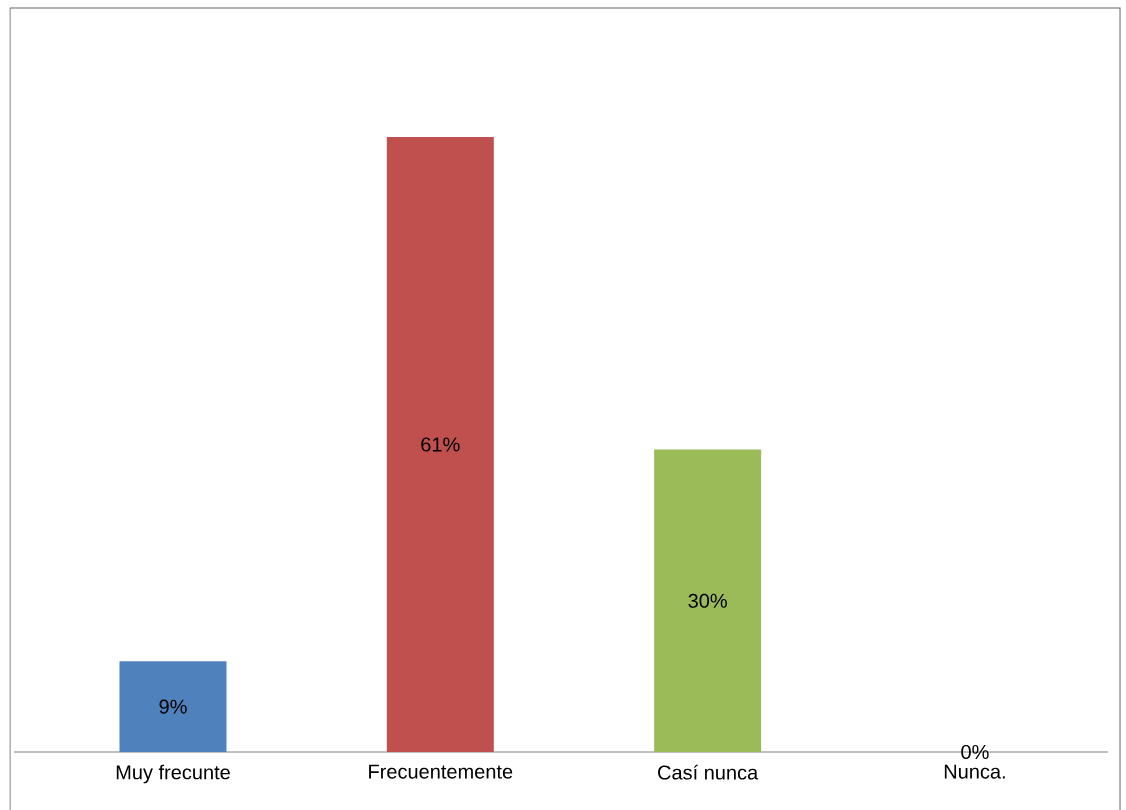 This screenshot has width=1126, height=810. I want to click on data-label: 30%, so click(707, 600).